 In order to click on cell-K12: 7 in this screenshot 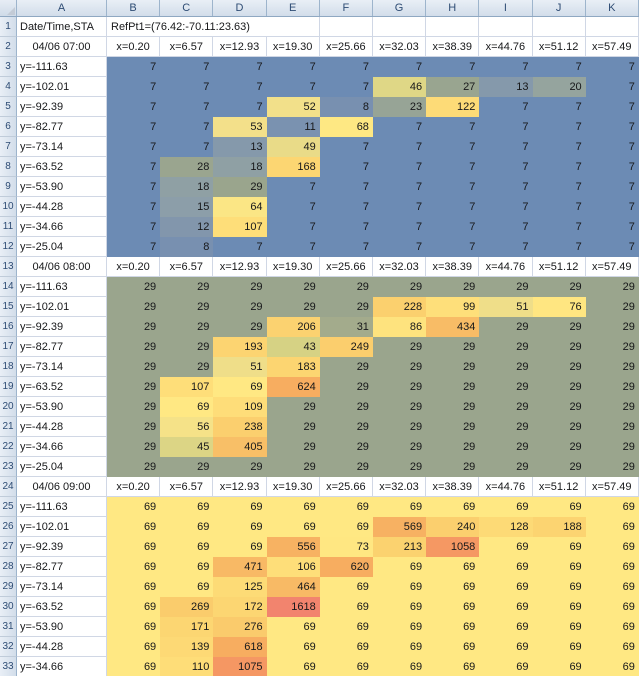, I will do `click(612, 247)`.